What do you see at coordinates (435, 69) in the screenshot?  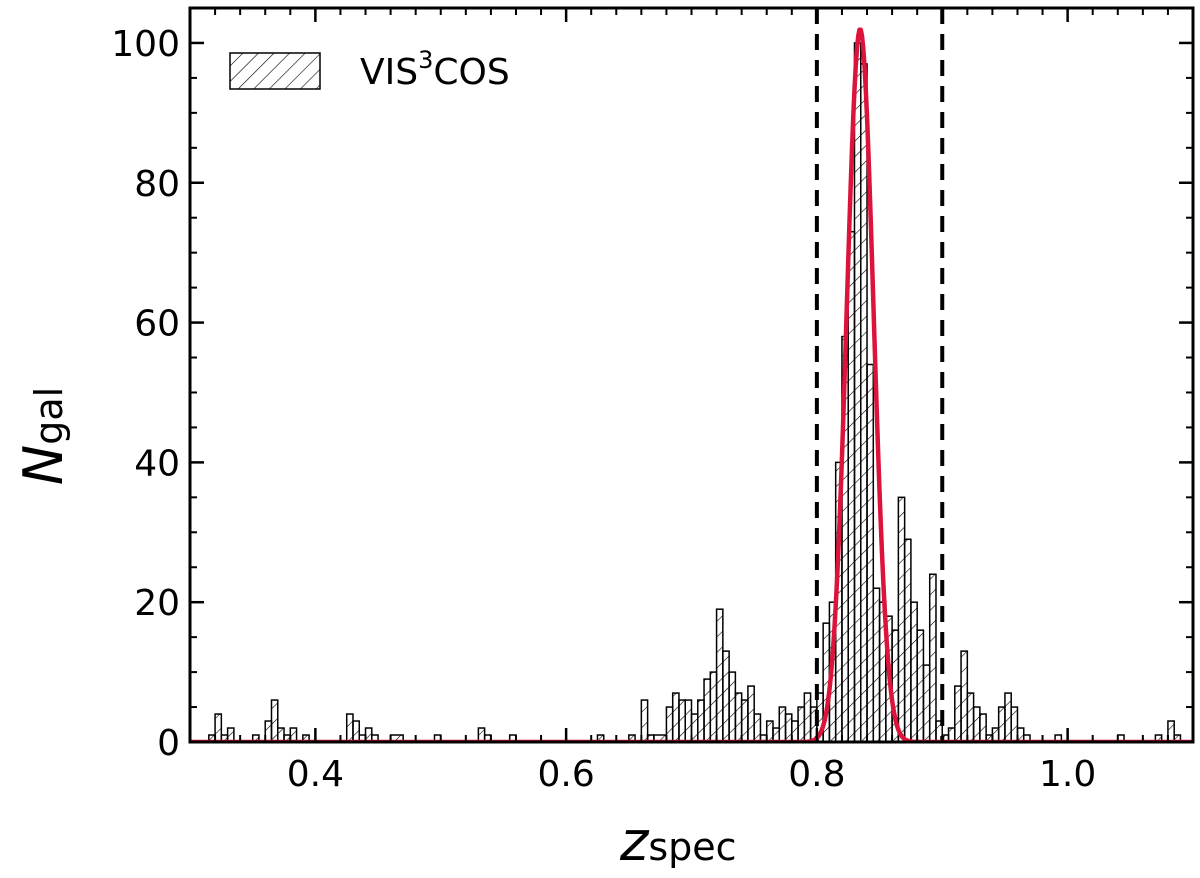 I see `legend-label: VIS3COS` at bounding box center [435, 69].